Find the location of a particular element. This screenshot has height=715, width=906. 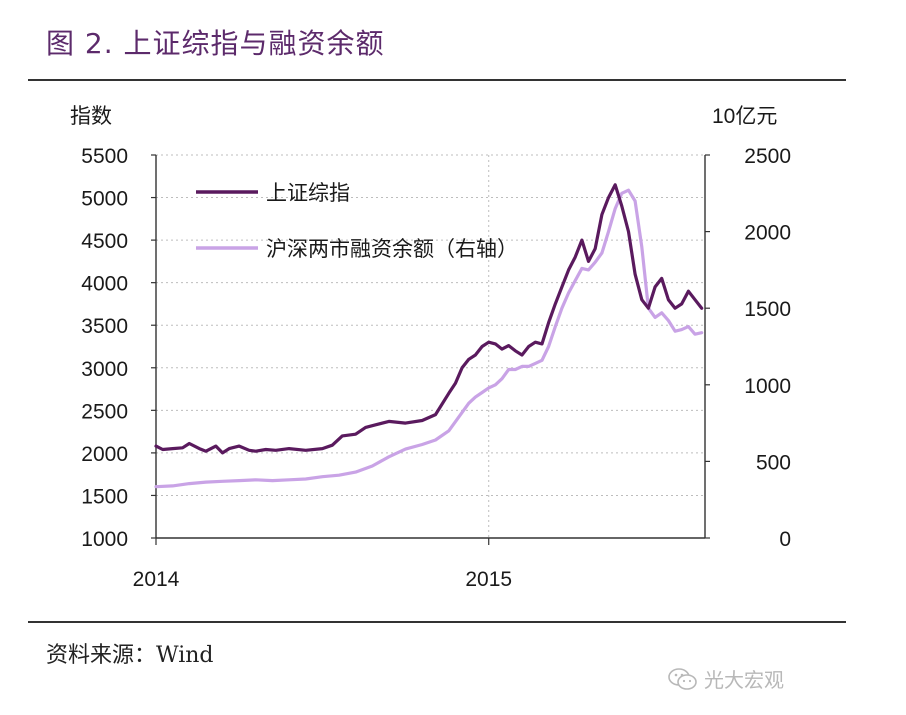

y-tick-label-right: 1500 is located at coordinates (767, 309).